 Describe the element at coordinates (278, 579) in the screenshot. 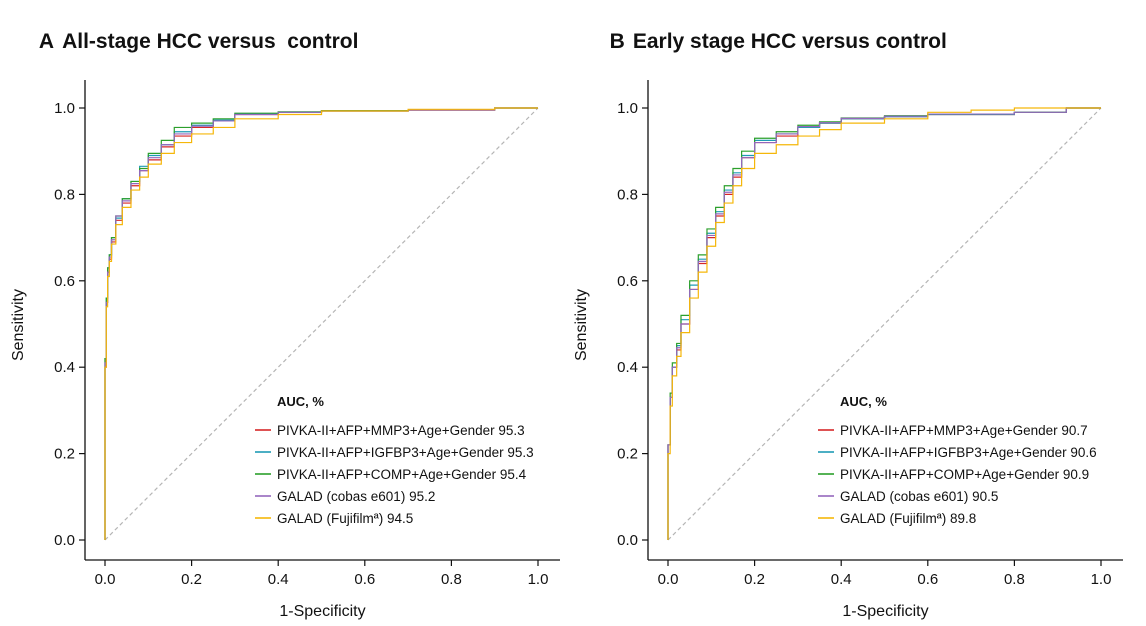

I see `panel-a-x-tick-label-2: 0.4` at that location.